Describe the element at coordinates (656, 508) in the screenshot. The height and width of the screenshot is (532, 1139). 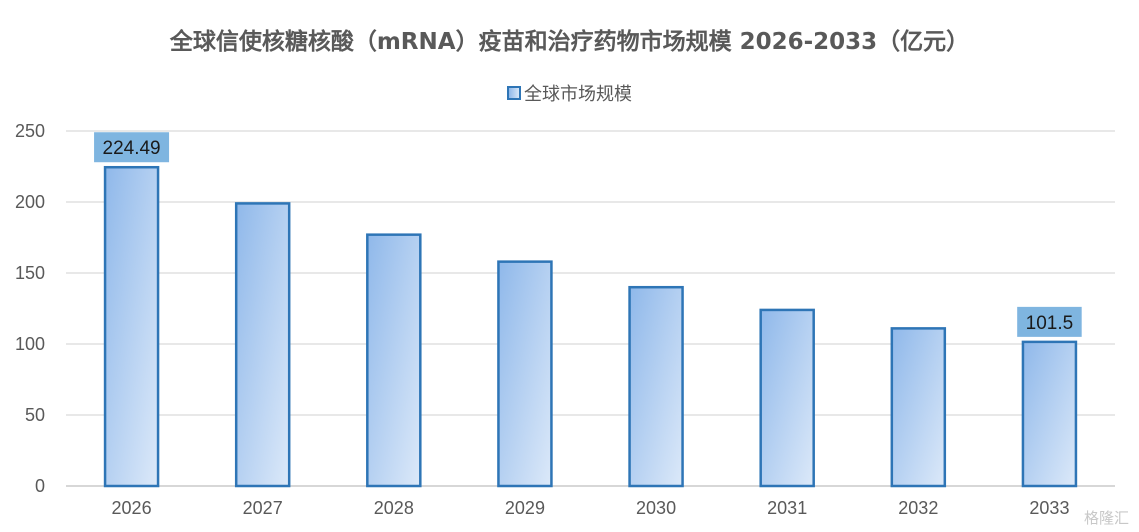
I see `x-tick-label: 2030` at that location.